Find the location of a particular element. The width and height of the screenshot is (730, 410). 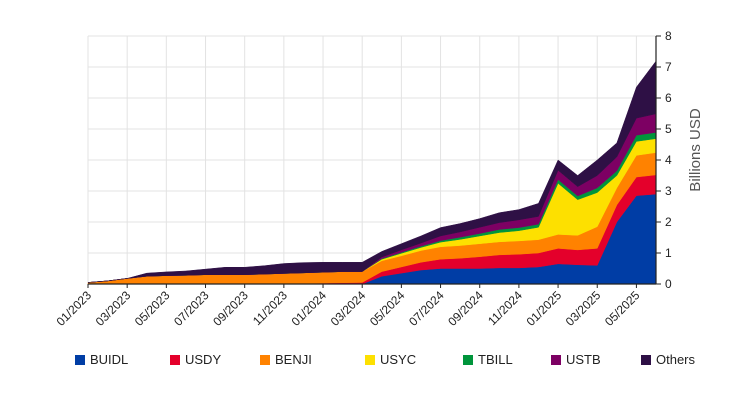

legend-label-benji: BENJI is located at coordinates (293, 359).